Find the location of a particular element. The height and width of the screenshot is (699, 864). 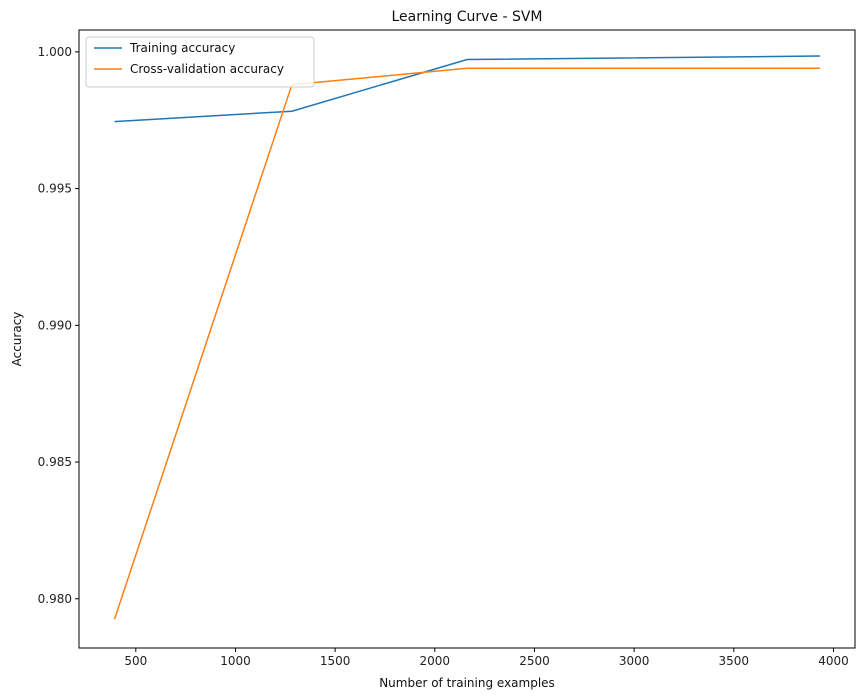

legend-label-0: Training accuracy is located at coordinates (182, 48).